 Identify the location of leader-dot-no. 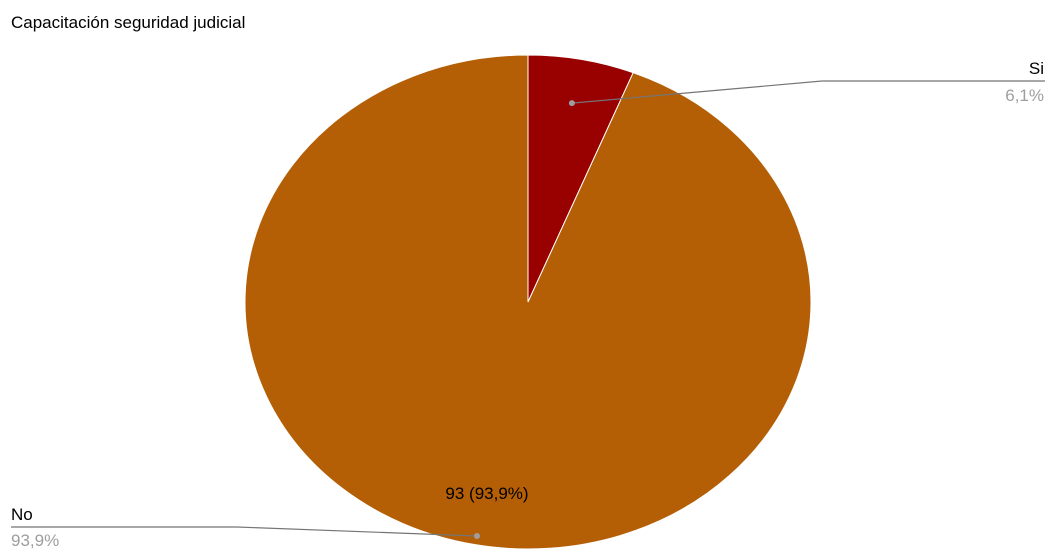
(477, 536).